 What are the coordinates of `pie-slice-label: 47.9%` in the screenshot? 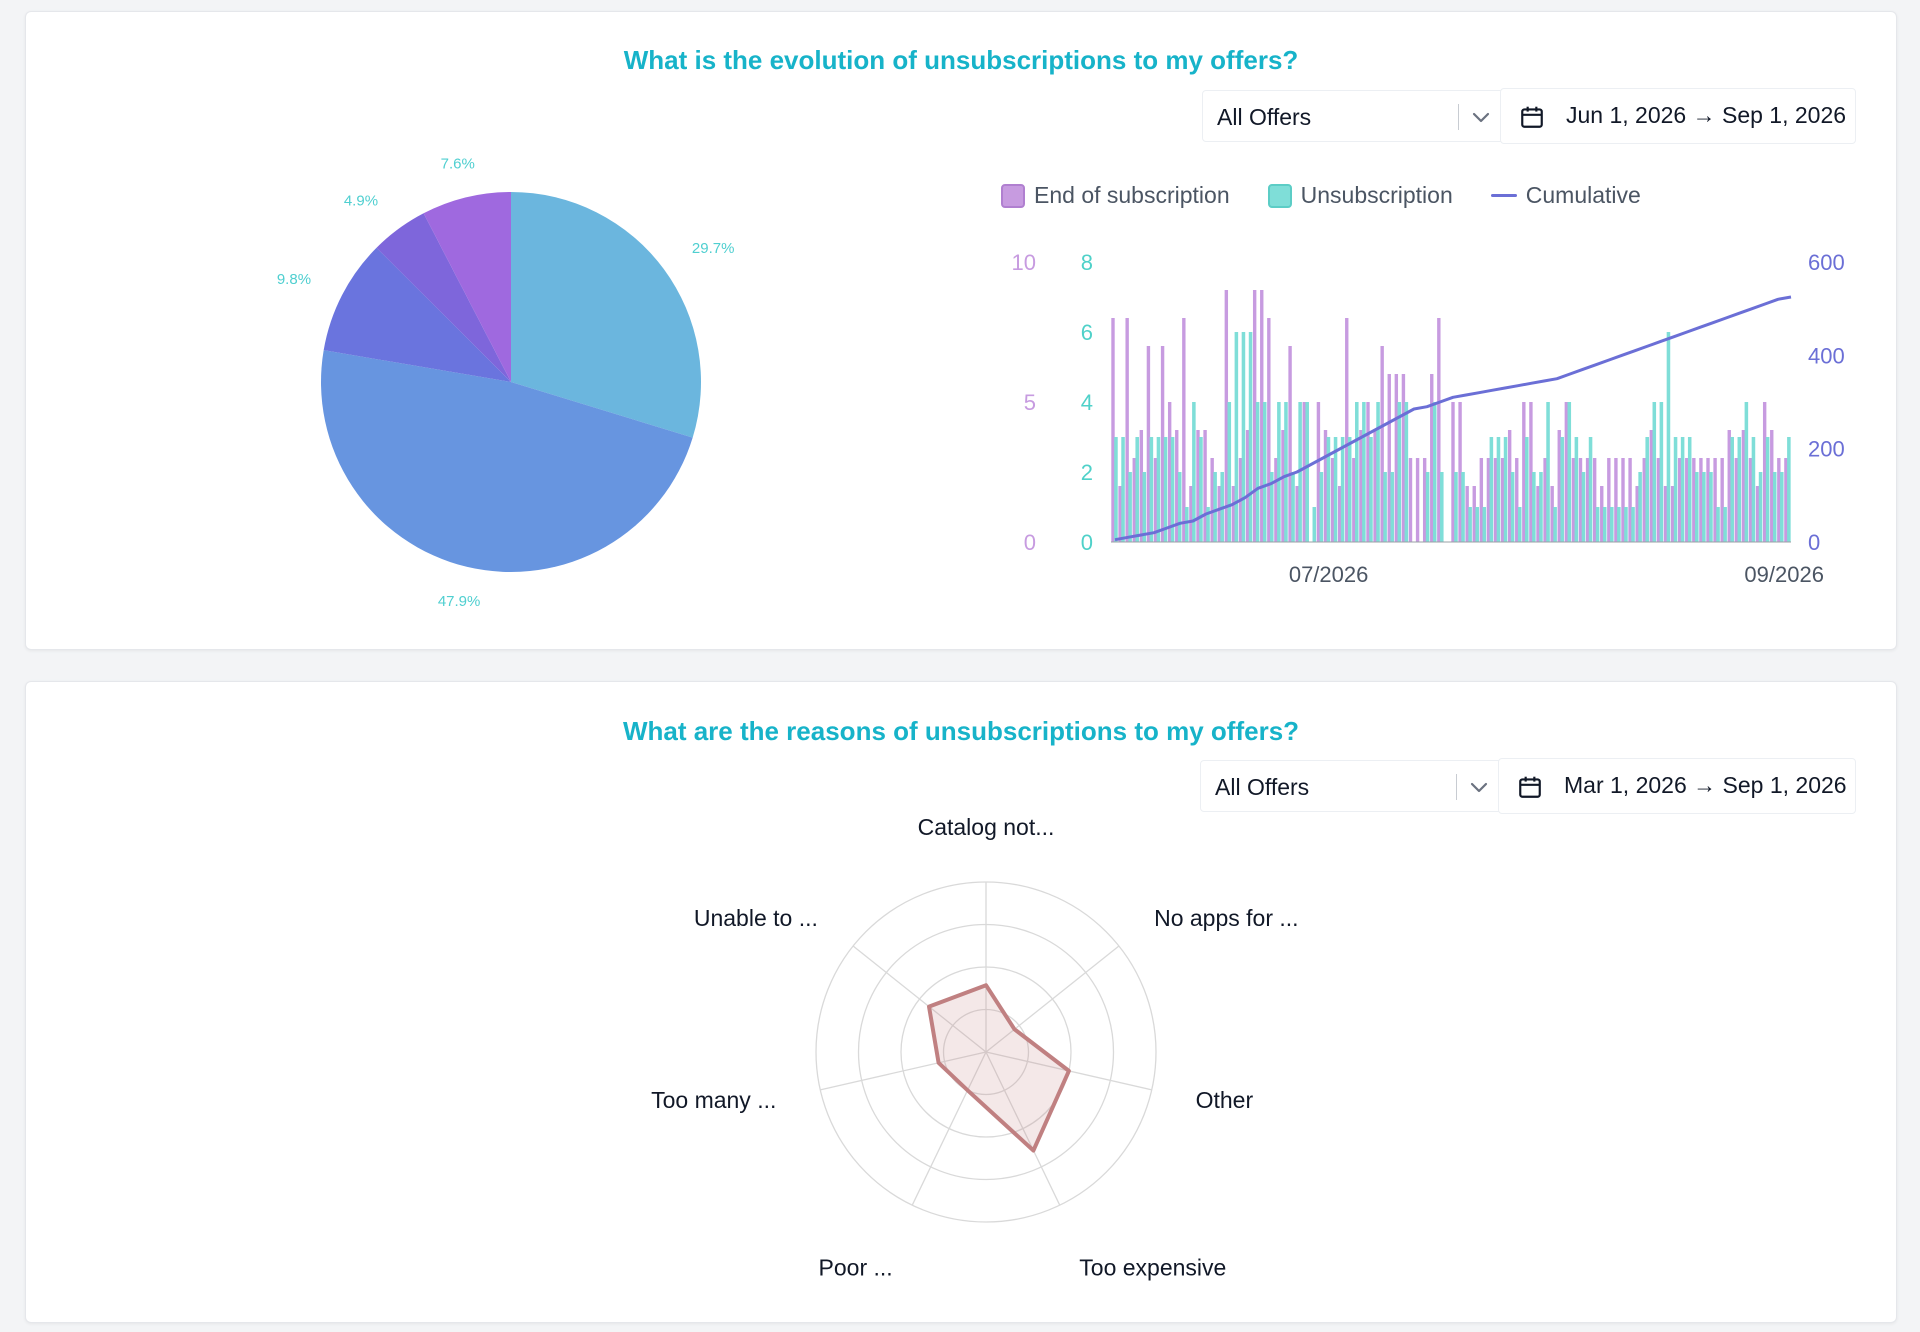 It's located at (459, 601).